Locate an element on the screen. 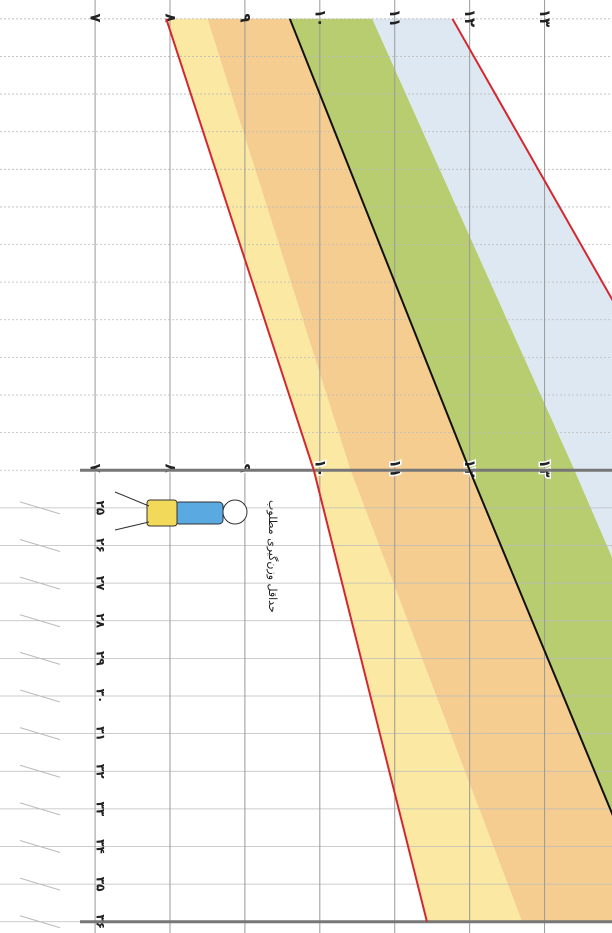 The image size is (612, 933). x-tick-label: ۳۳ is located at coordinates (101, 809).